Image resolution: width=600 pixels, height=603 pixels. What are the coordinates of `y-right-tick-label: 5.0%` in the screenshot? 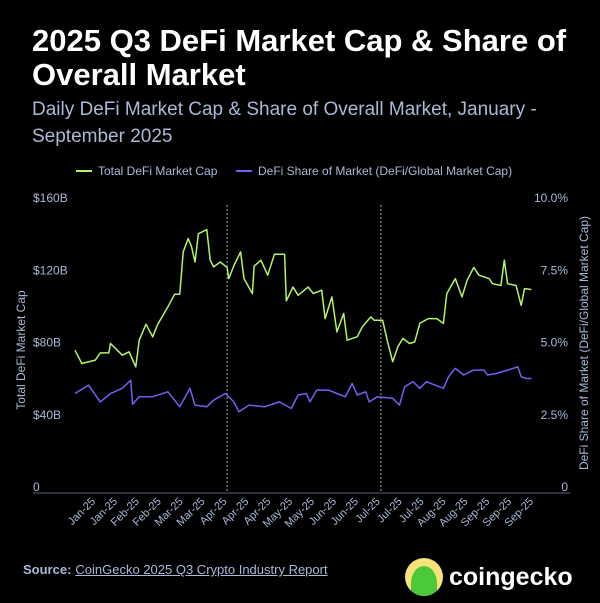 It's located at (555, 343).